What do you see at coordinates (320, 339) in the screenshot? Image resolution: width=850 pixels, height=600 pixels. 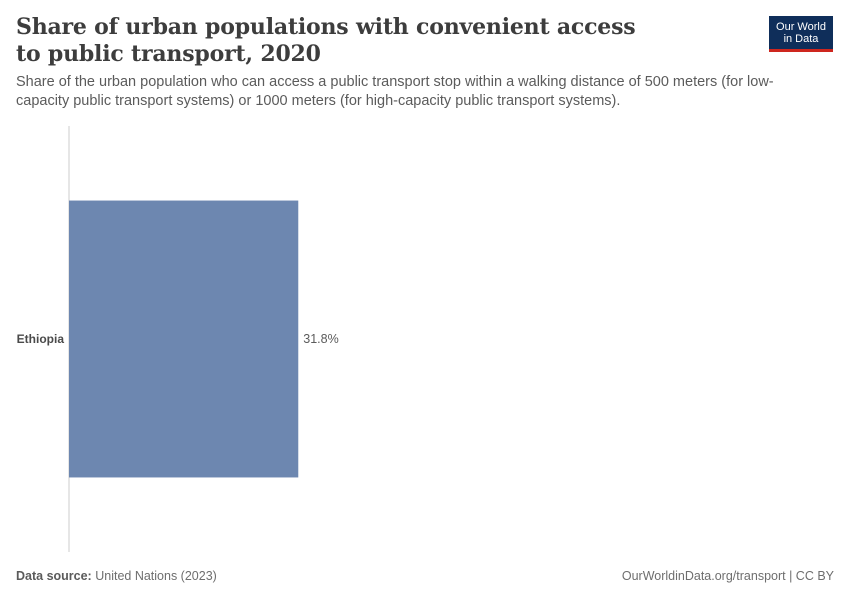 I see `value-label: 31.8%` at bounding box center [320, 339].